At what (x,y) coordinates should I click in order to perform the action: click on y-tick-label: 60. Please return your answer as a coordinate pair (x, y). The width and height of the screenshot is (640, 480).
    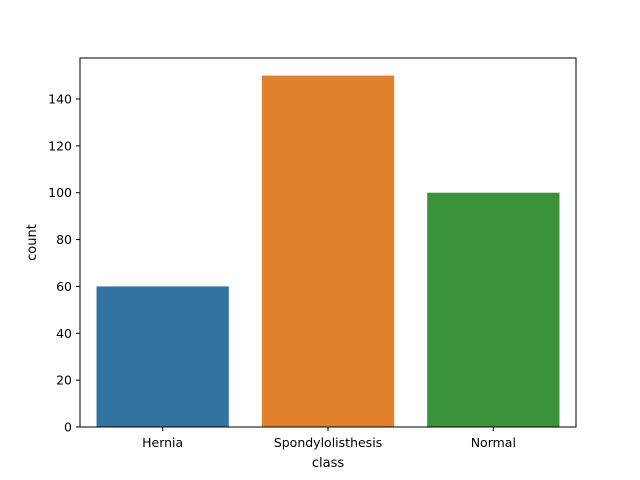
    Looking at the image, I should click on (64, 286).